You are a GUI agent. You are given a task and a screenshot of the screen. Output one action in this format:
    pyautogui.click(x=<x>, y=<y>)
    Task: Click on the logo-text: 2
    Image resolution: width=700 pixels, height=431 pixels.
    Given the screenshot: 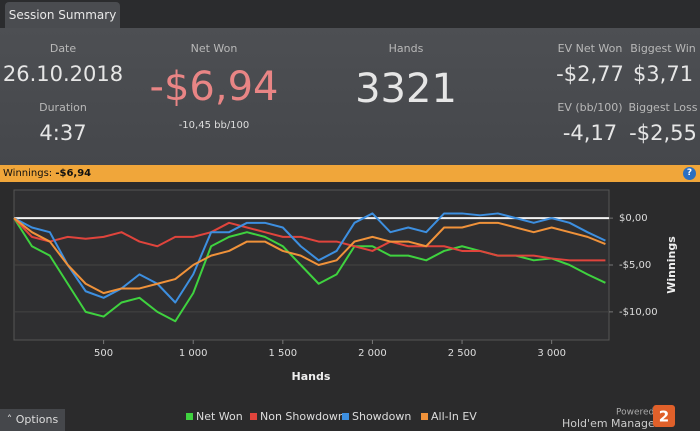 What is the action you would take?
    pyautogui.click(x=664, y=417)
    